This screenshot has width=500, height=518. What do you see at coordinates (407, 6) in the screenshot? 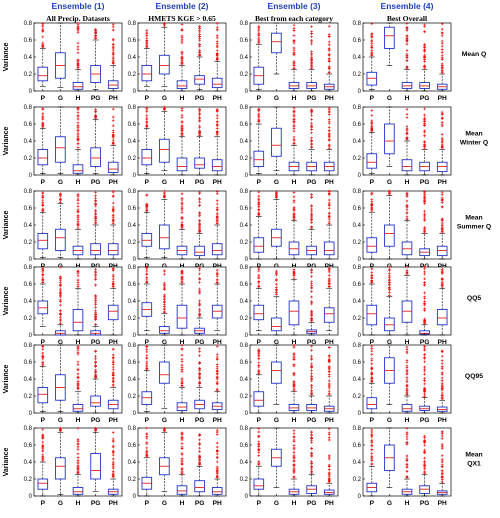
I see `ensemble-title: Ensemble (4)` at bounding box center [407, 6].